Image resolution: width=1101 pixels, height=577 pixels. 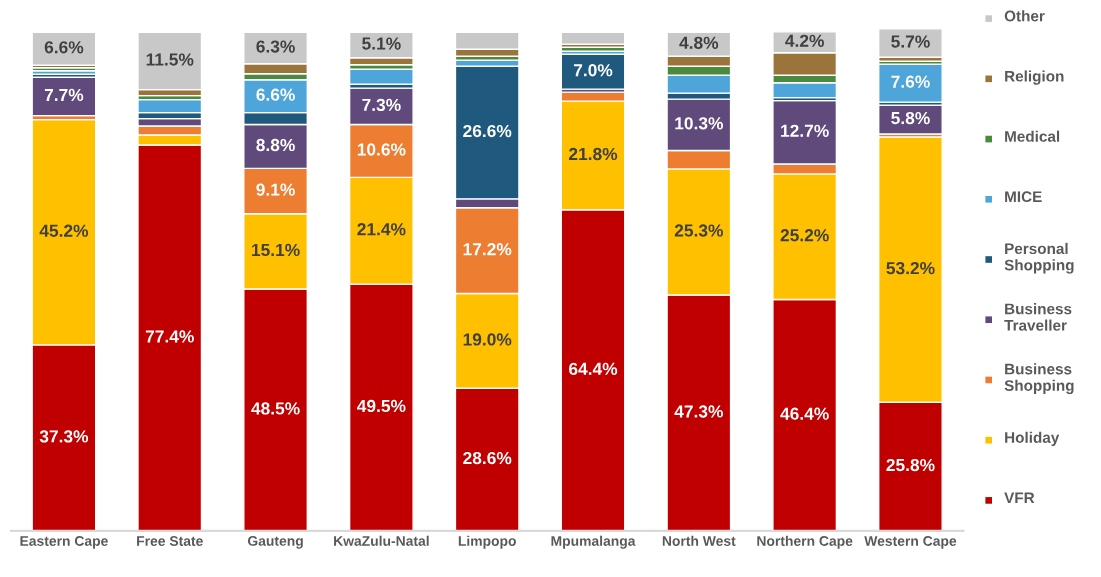 What do you see at coordinates (275, 145) in the screenshot?
I see `data-label: 8.8%` at bounding box center [275, 145].